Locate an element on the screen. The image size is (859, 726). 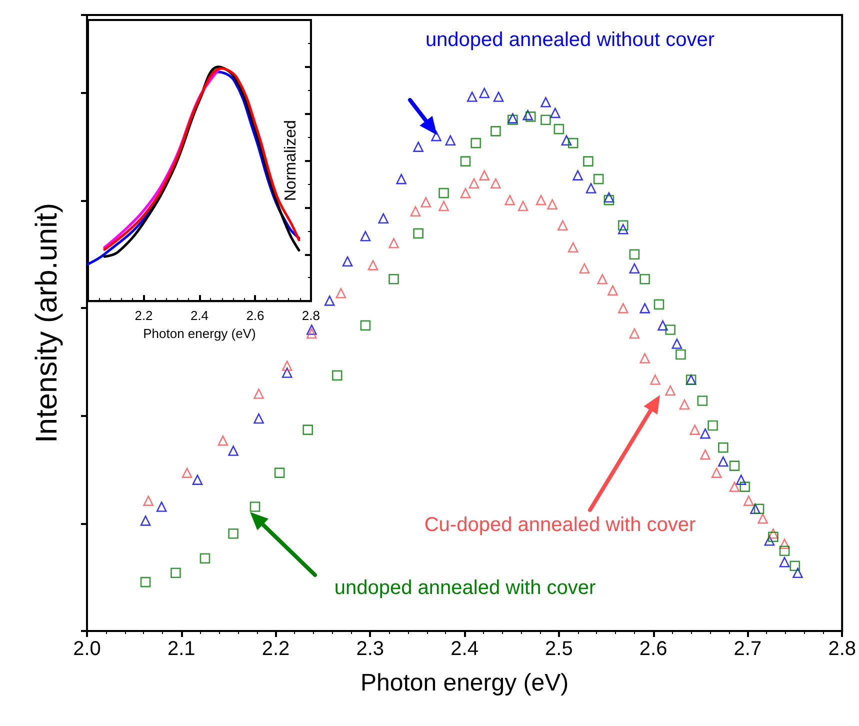
x-tick-label: 2.4 is located at coordinates (199, 316).